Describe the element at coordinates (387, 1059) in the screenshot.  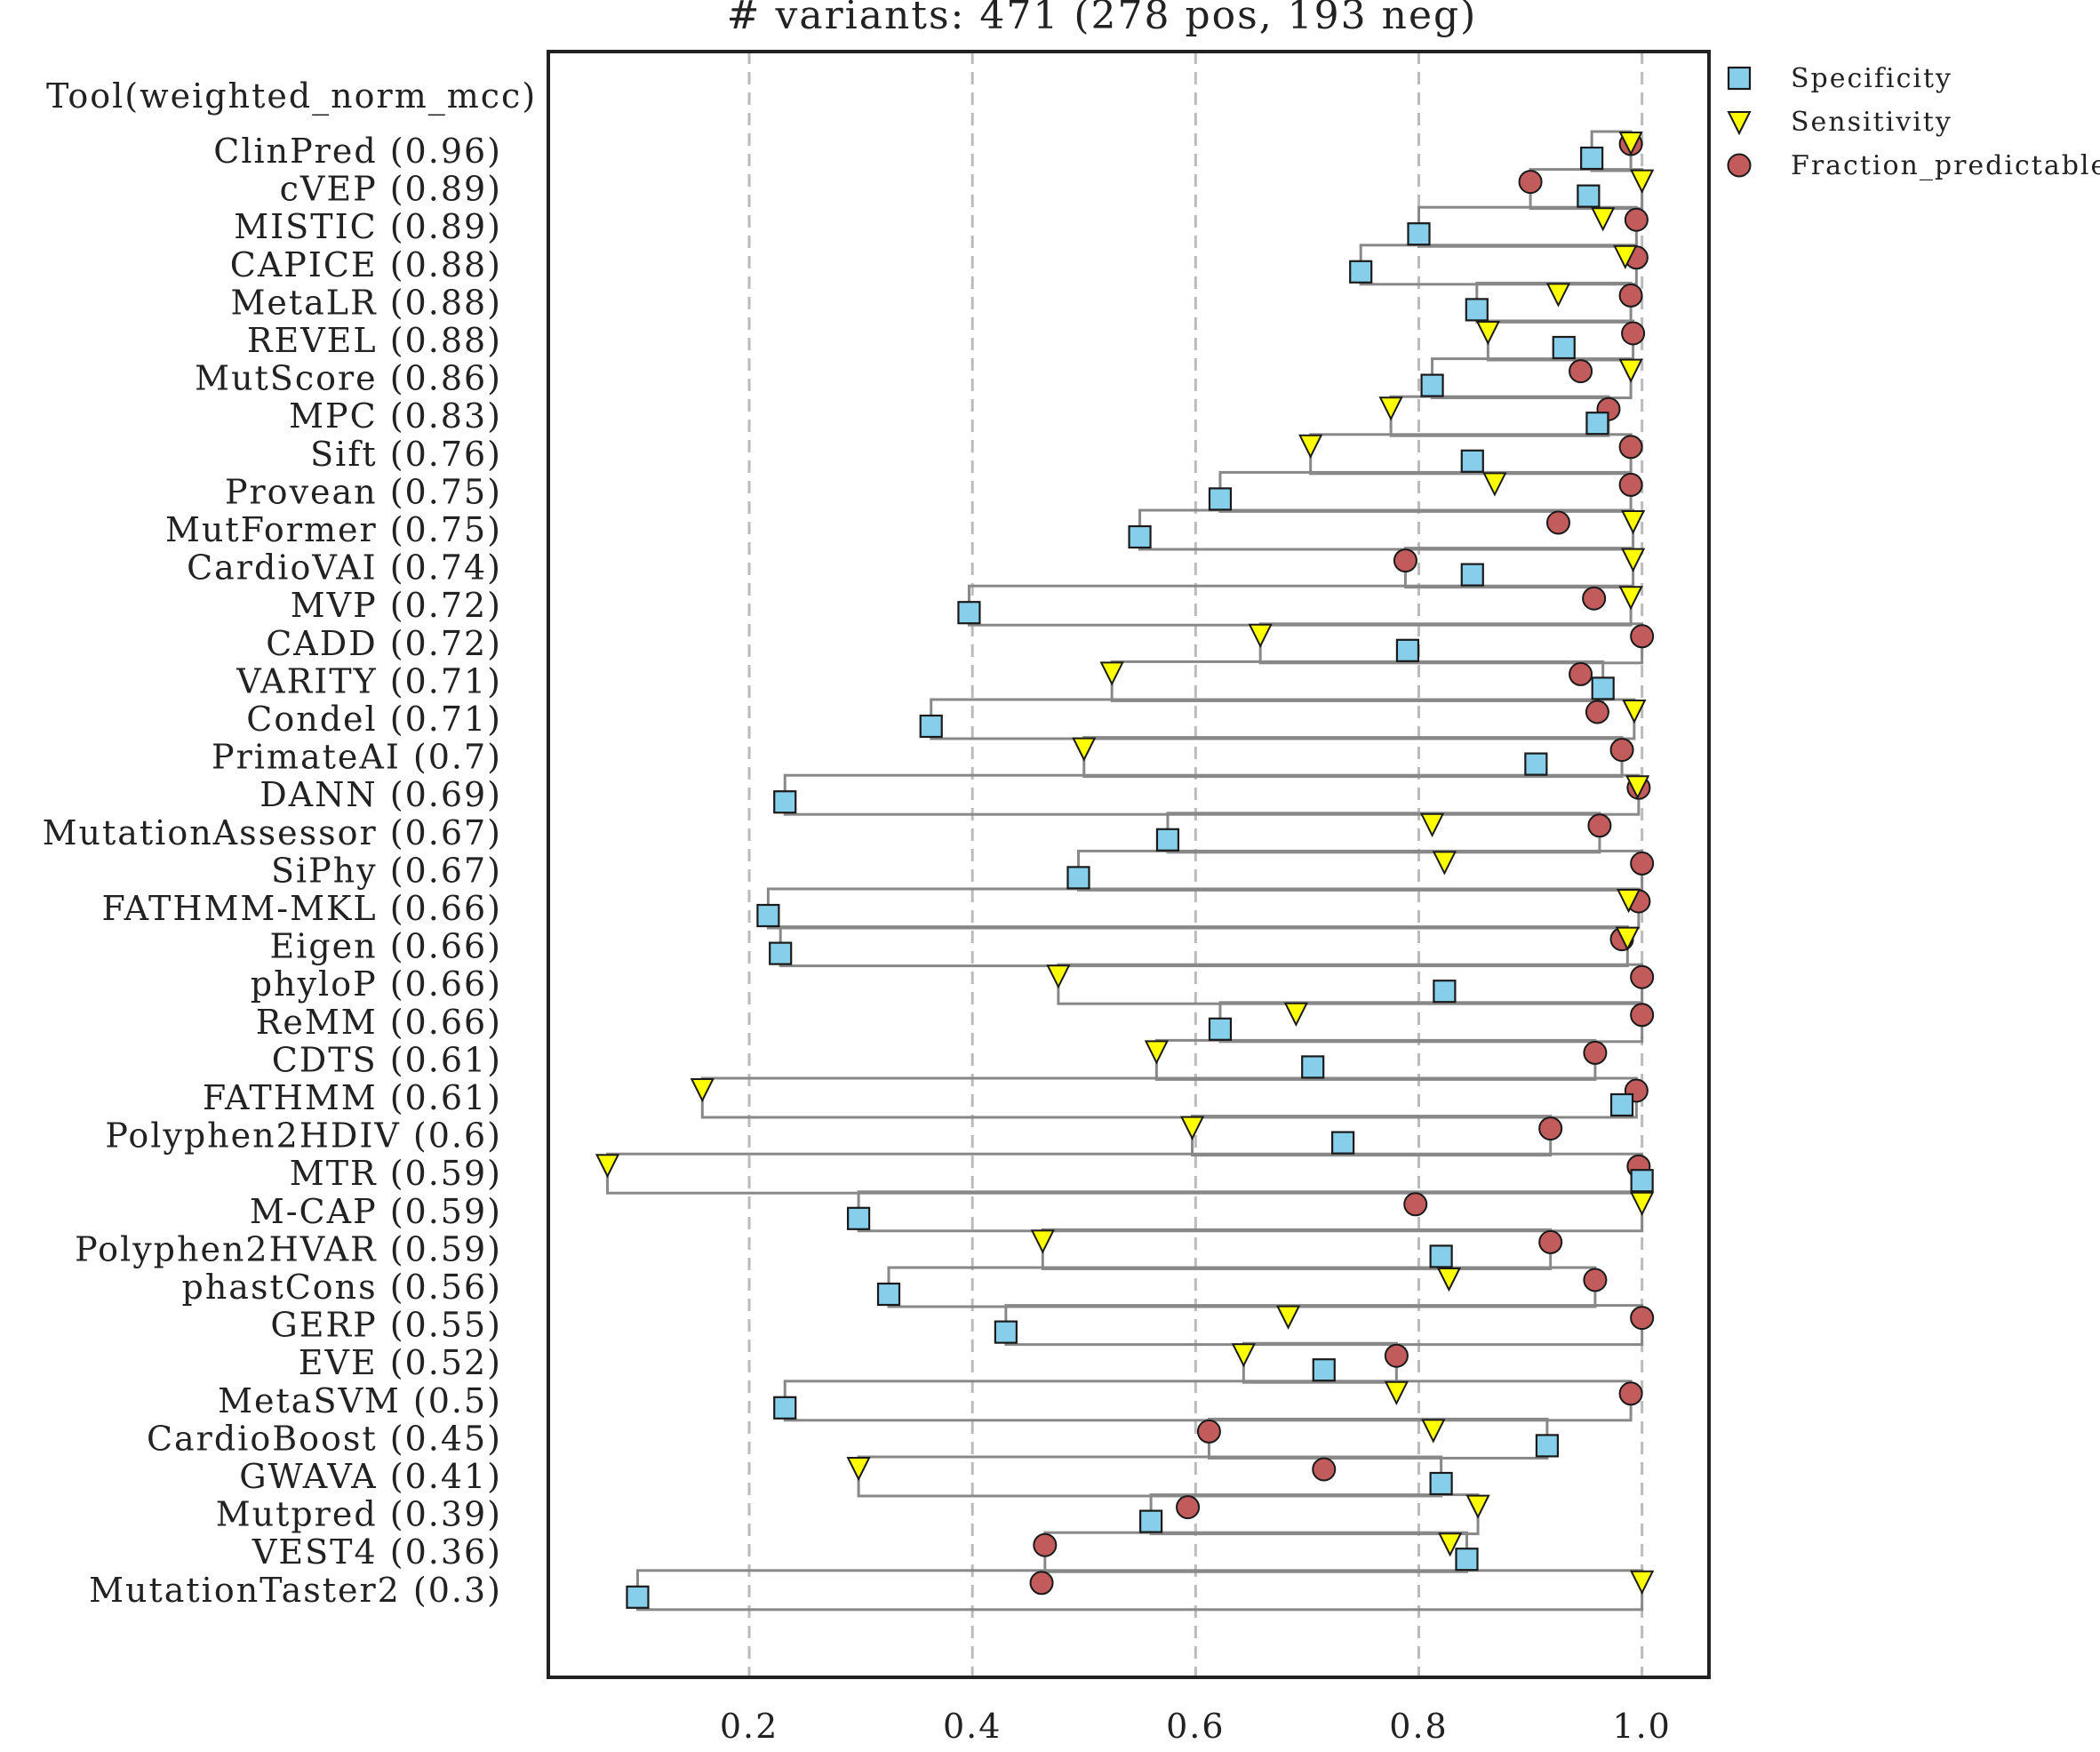
I see `tool-label: CDTS (0.61)` at that location.